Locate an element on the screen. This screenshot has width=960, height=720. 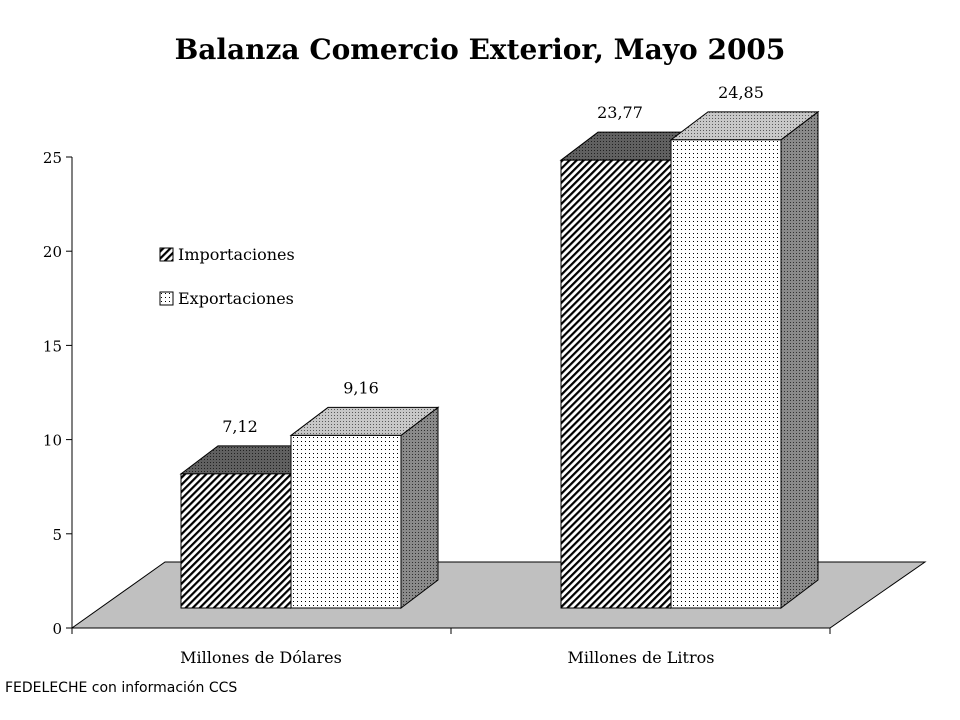
legend-label-importaciones: Importaciones is located at coordinates (236, 254).